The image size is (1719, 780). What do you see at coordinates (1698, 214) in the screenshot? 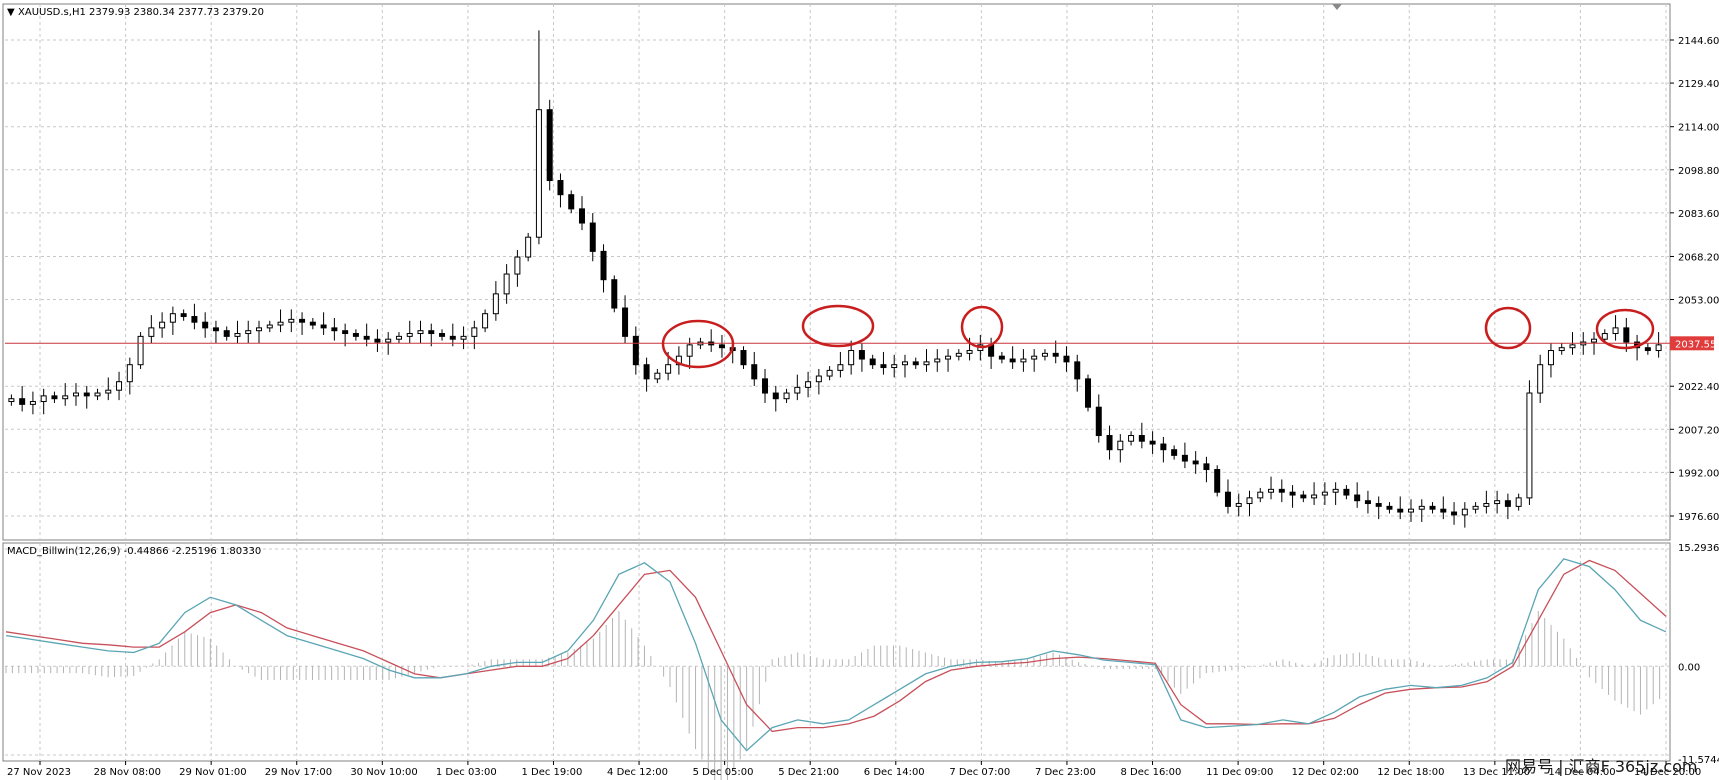
I see `price-tick-label: 2083.60` at bounding box center [1698, 214].